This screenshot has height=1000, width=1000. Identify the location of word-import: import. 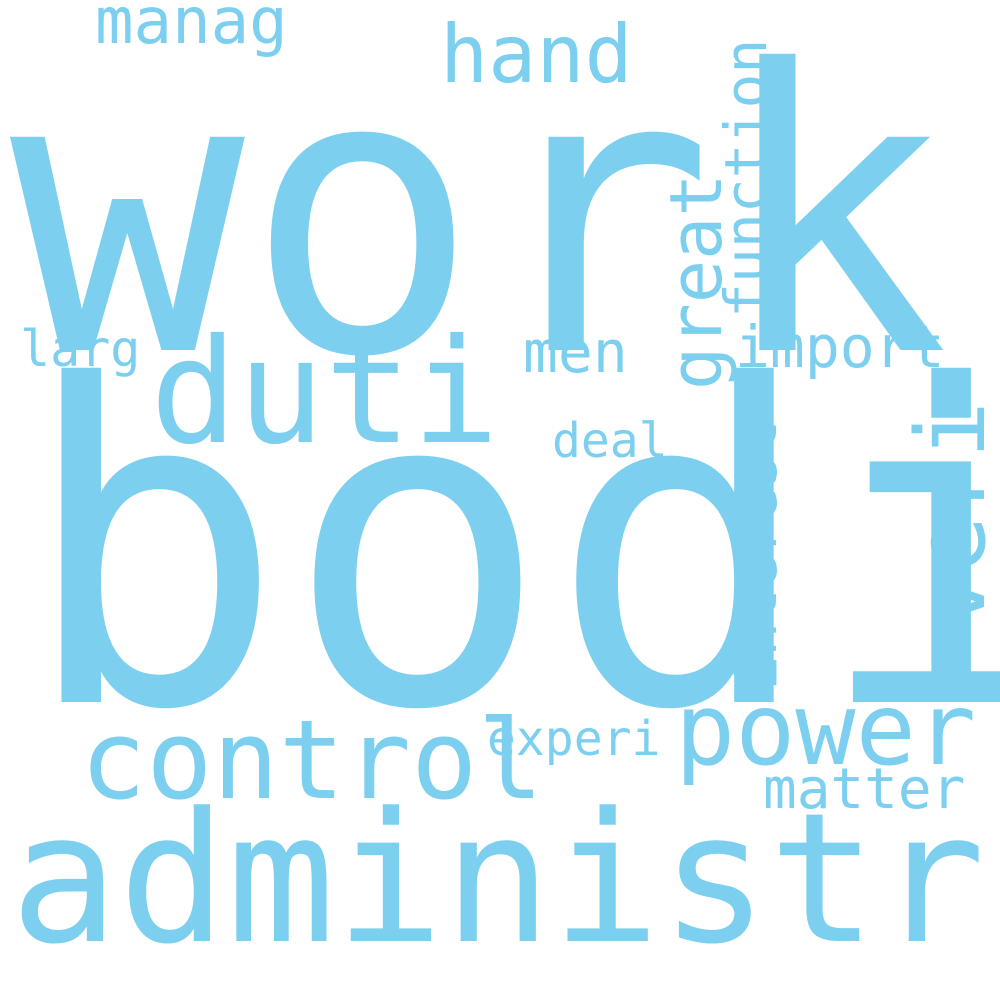
(840, 347).